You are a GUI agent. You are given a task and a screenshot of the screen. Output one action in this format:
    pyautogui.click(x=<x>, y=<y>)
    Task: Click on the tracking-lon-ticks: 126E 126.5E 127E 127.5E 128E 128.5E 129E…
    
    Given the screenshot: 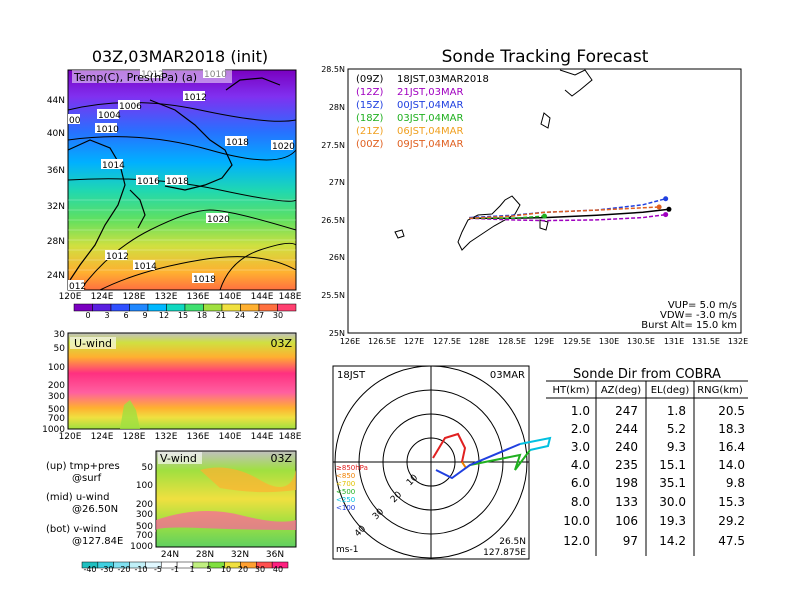 What is the action you would take?
    pyautogui.click(x=544, y=341)
    